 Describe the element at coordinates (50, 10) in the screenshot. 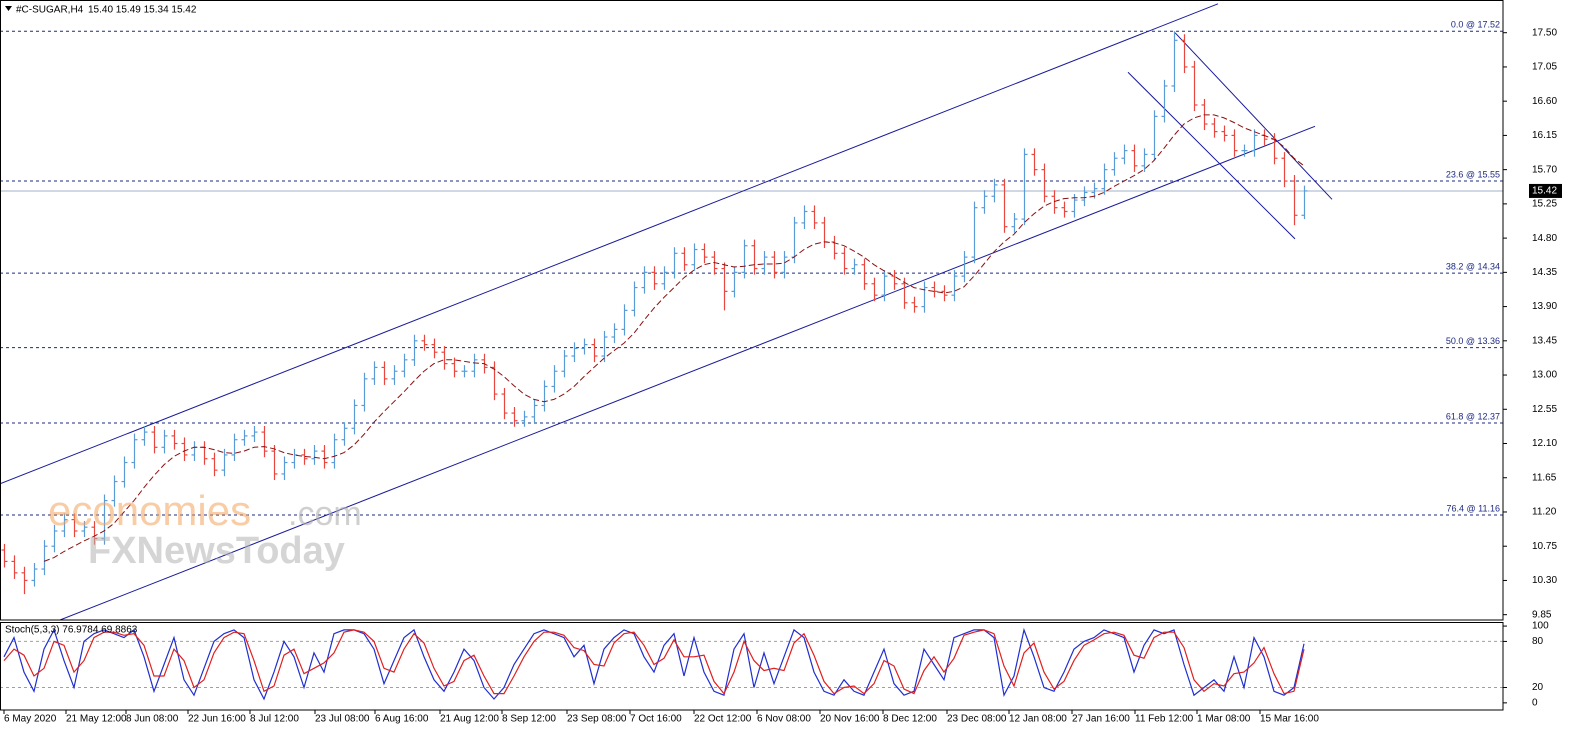

I see `symbol: #C-SUGAR,H4` at that location.